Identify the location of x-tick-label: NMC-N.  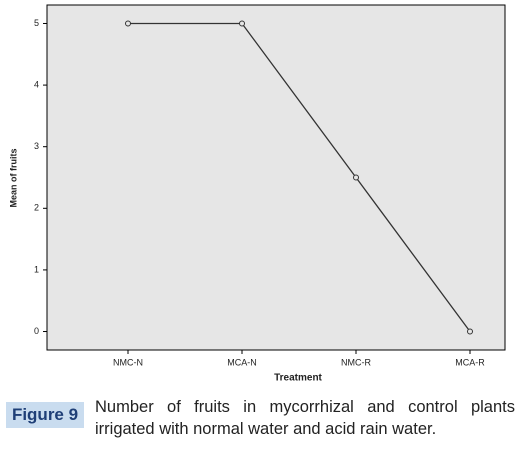
(128, 362).